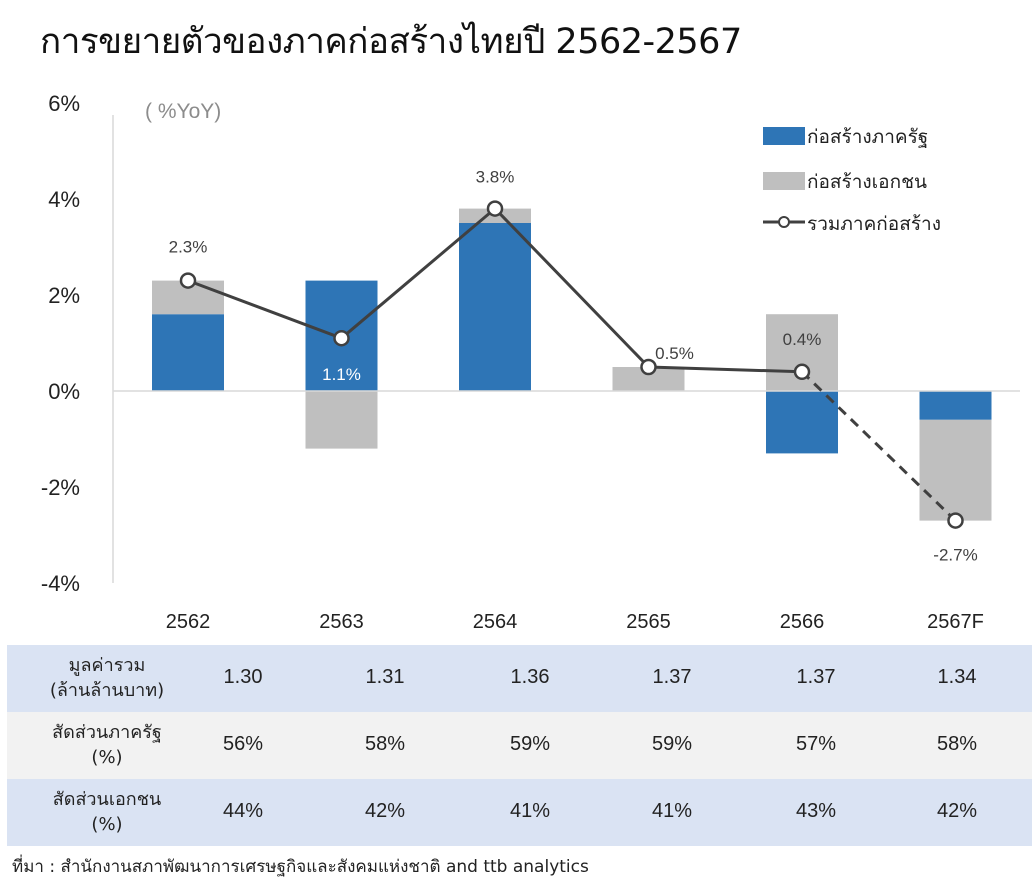 The width and height of the screenshot is (1032, 893). What do you see at coordinates (385, 677) in the screenshot?
I see `table-cell: 1.31` at bounding box center [385, 677].